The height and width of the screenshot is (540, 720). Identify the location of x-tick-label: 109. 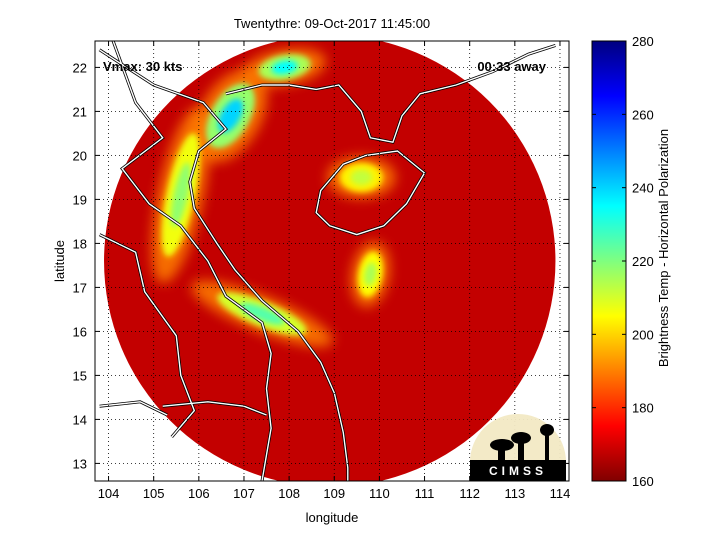
(334, 493).